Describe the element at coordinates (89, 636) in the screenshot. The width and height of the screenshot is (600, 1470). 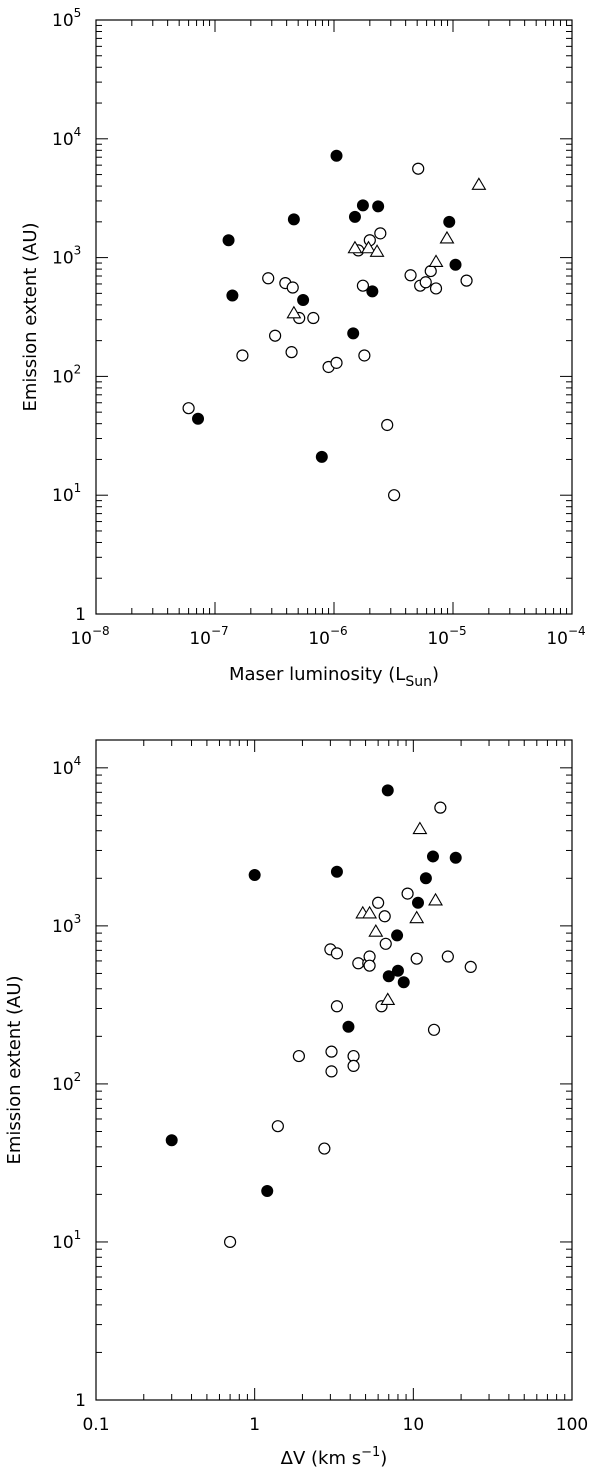
I see `x-tick-label: 10⁻⁸` at that location.